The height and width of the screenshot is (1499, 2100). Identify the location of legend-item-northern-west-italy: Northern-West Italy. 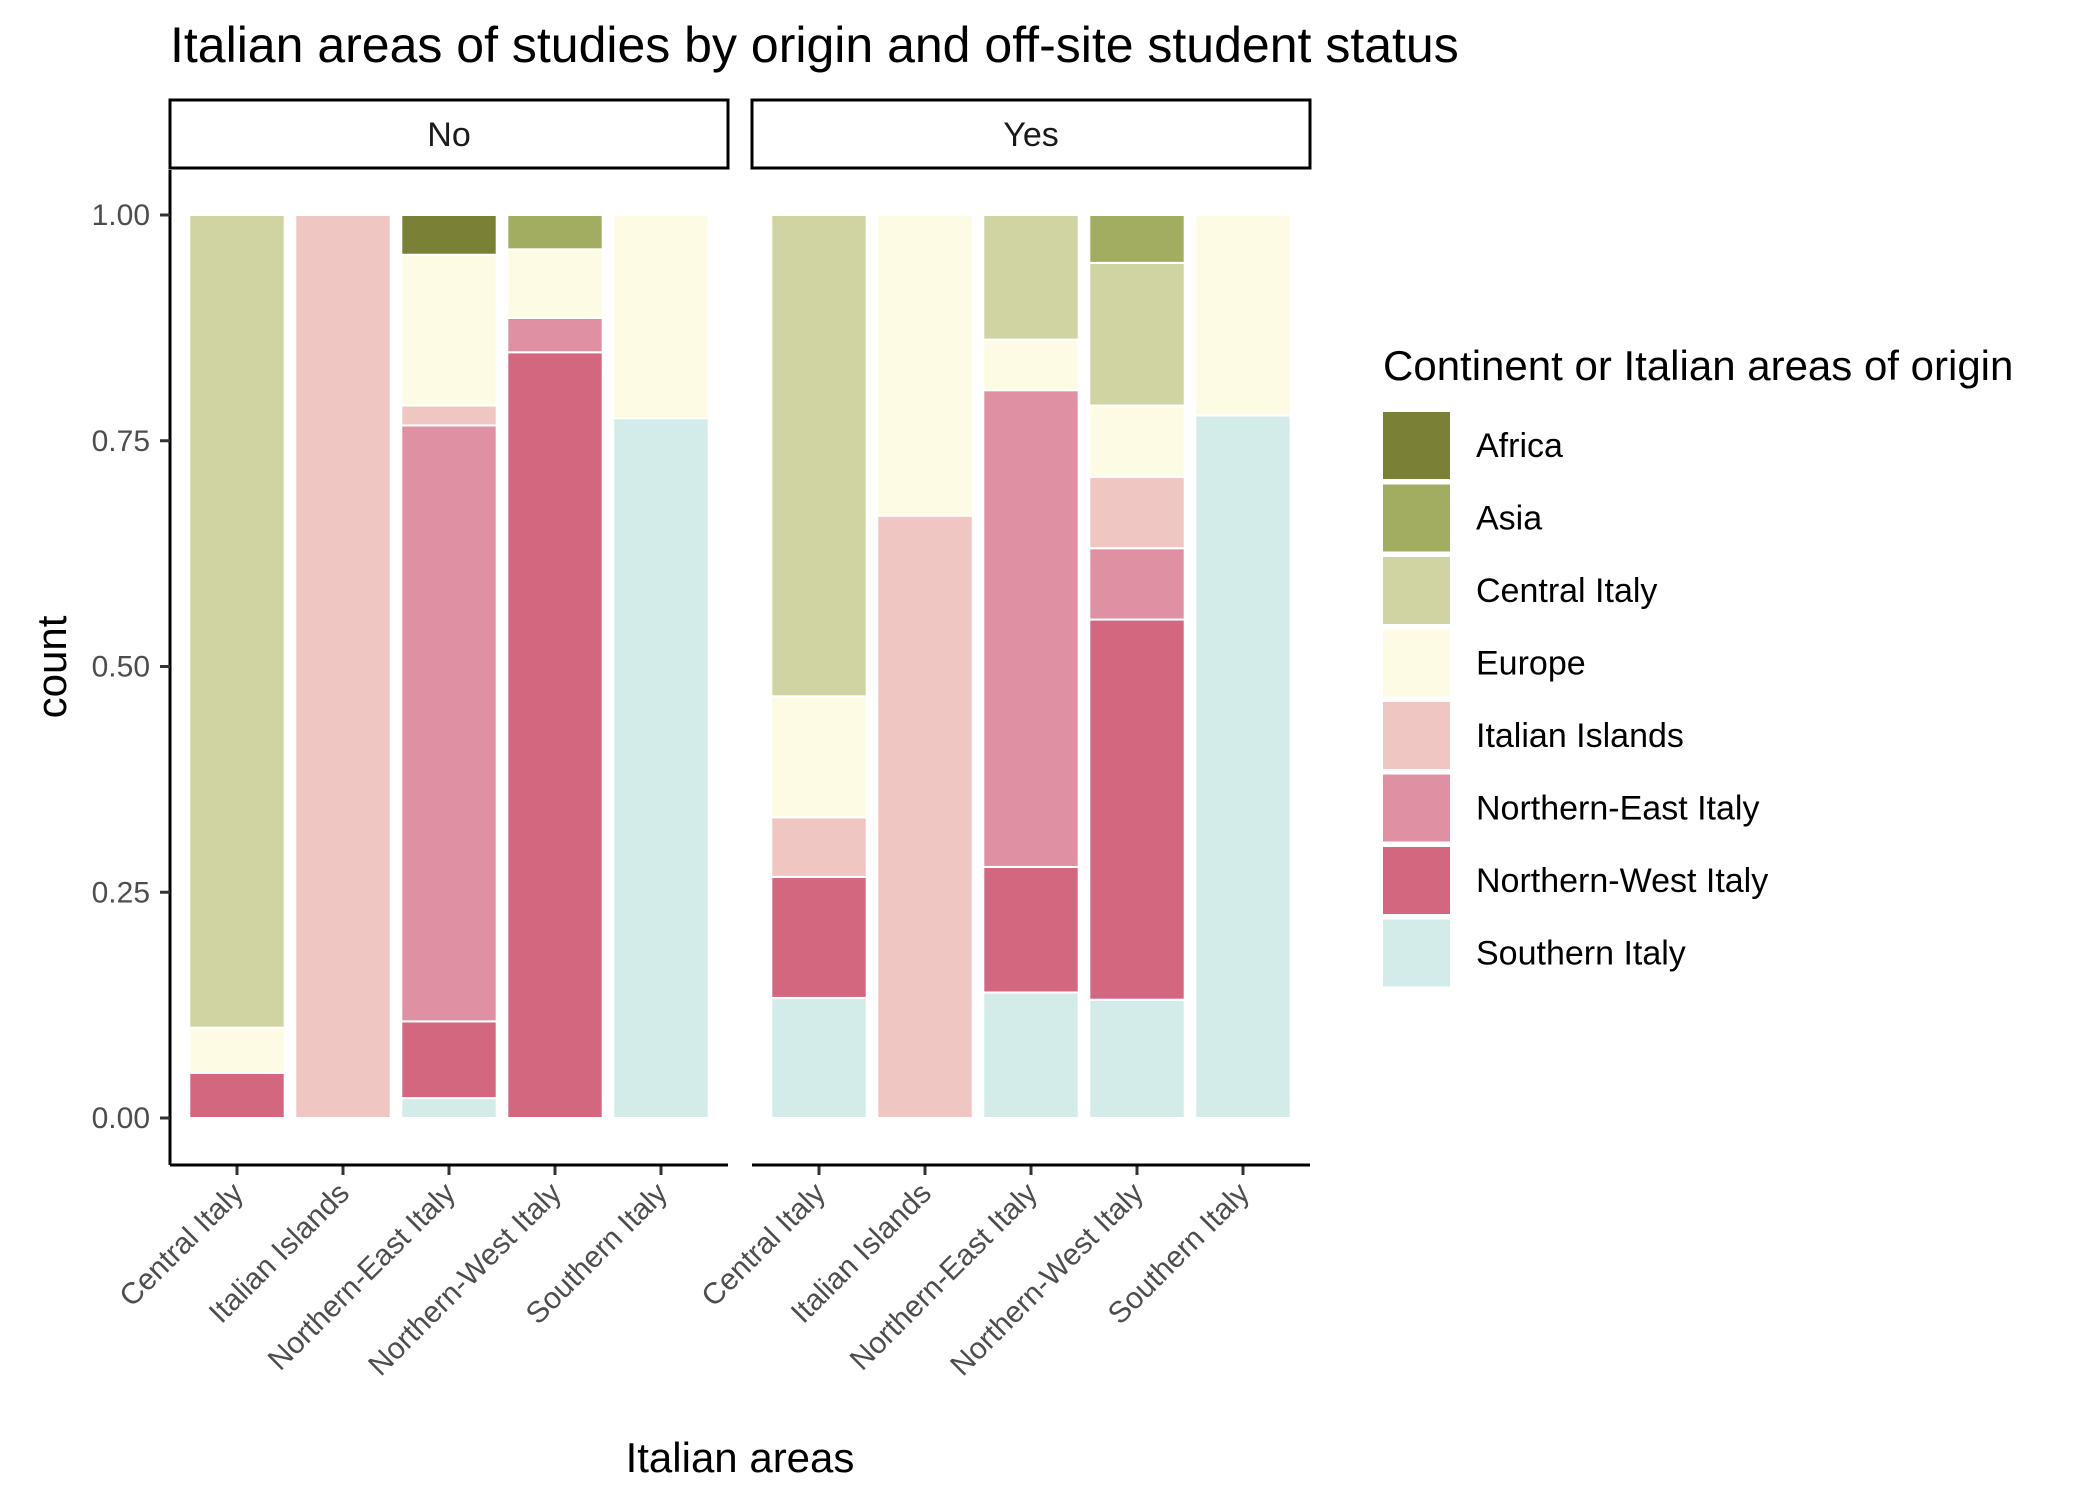
(1575, 880).